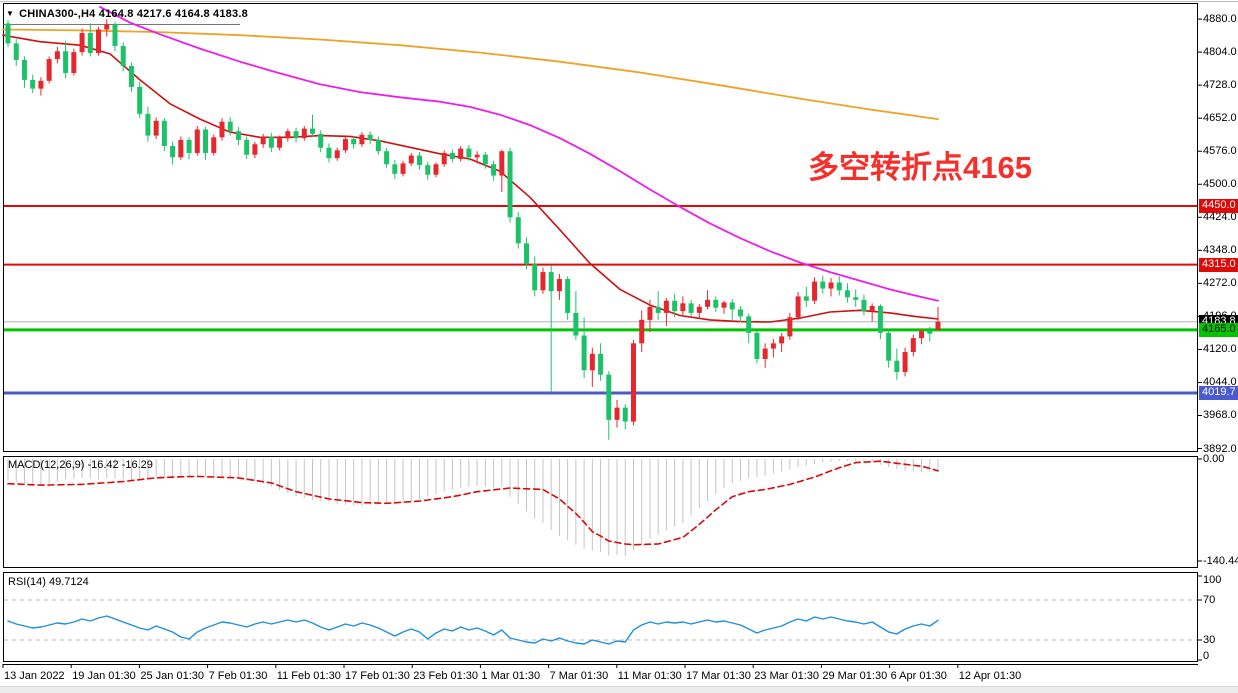  I want to click on time-label: 17 Mar 01:30, so click(718, 676).